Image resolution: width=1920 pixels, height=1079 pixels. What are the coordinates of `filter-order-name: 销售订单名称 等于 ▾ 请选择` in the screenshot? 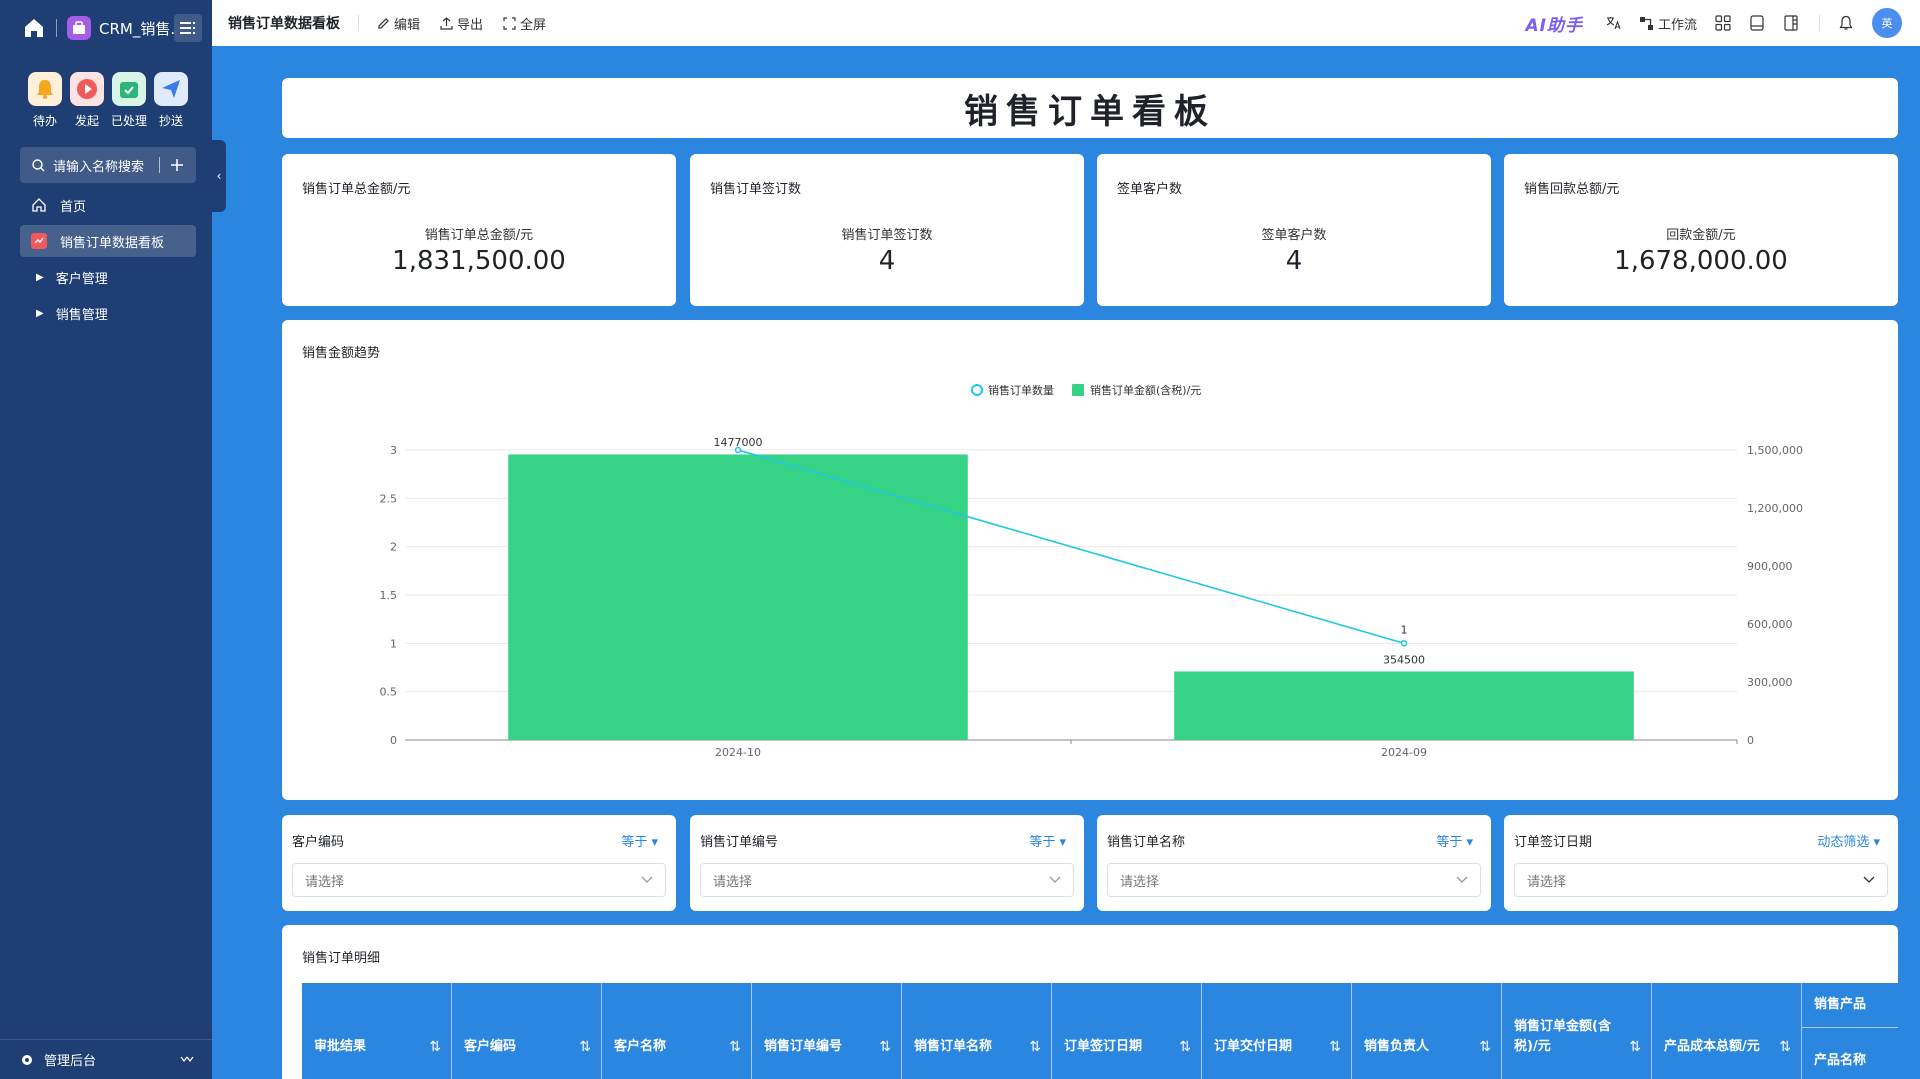 It's located at (1294, 863).